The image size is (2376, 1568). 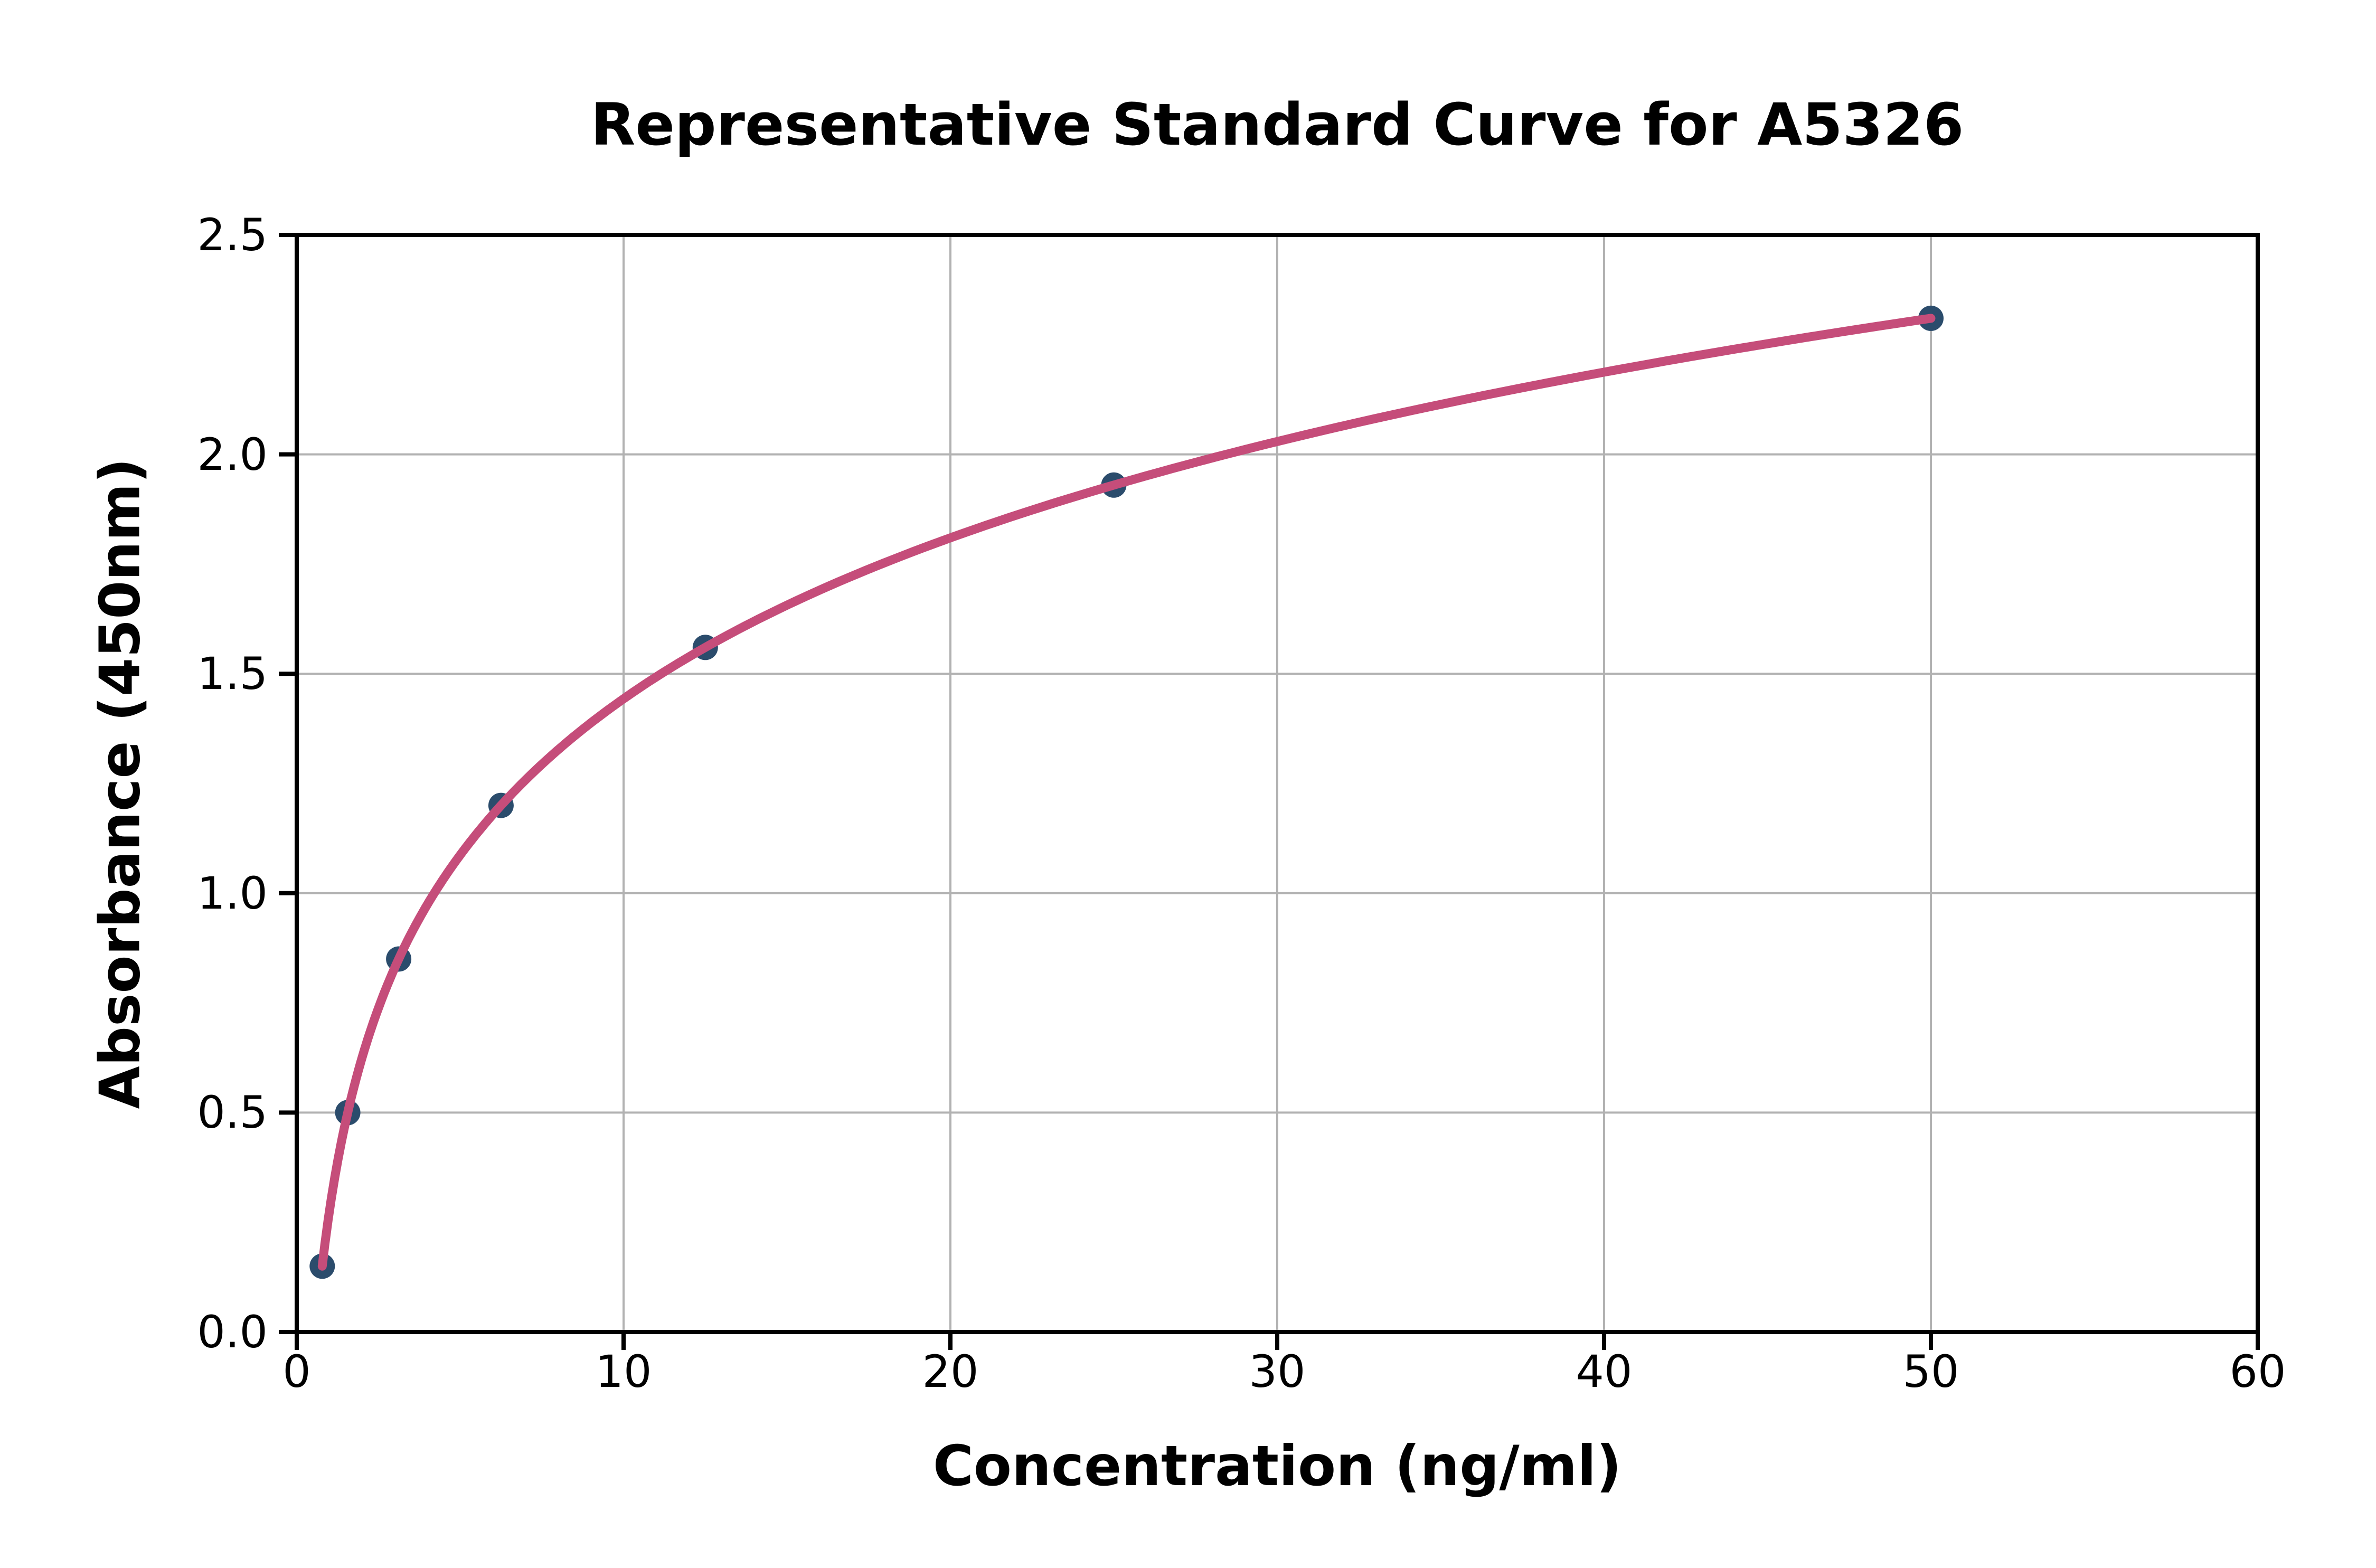 I want to click on x-tick-label: 10, so click(x=624, y=1371).